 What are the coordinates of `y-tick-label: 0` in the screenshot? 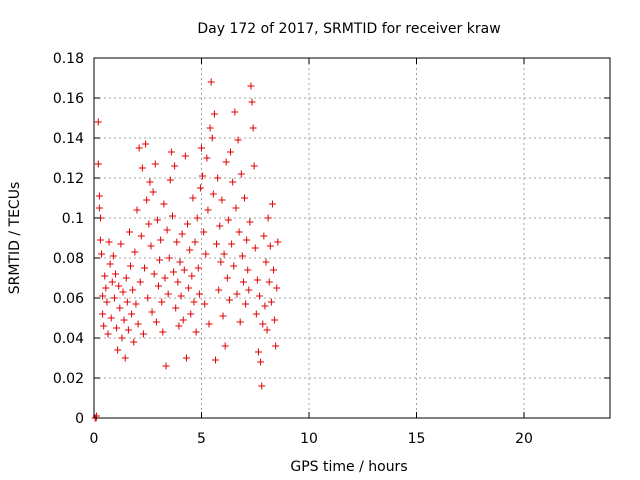 It's located at (79, 419).